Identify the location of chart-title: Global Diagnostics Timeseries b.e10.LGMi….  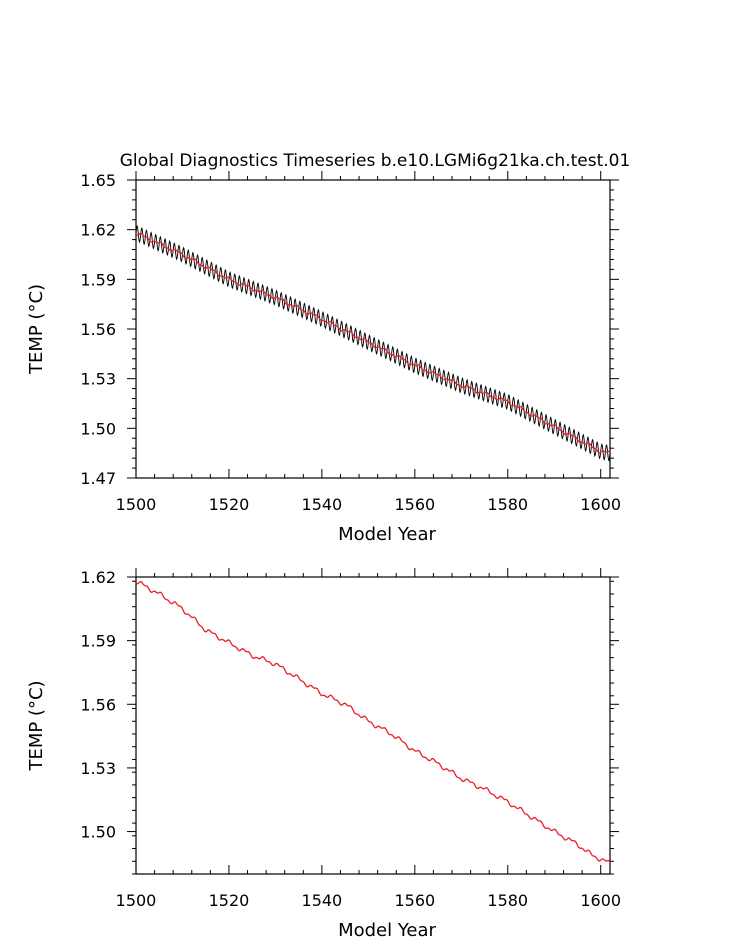
(375, 161).